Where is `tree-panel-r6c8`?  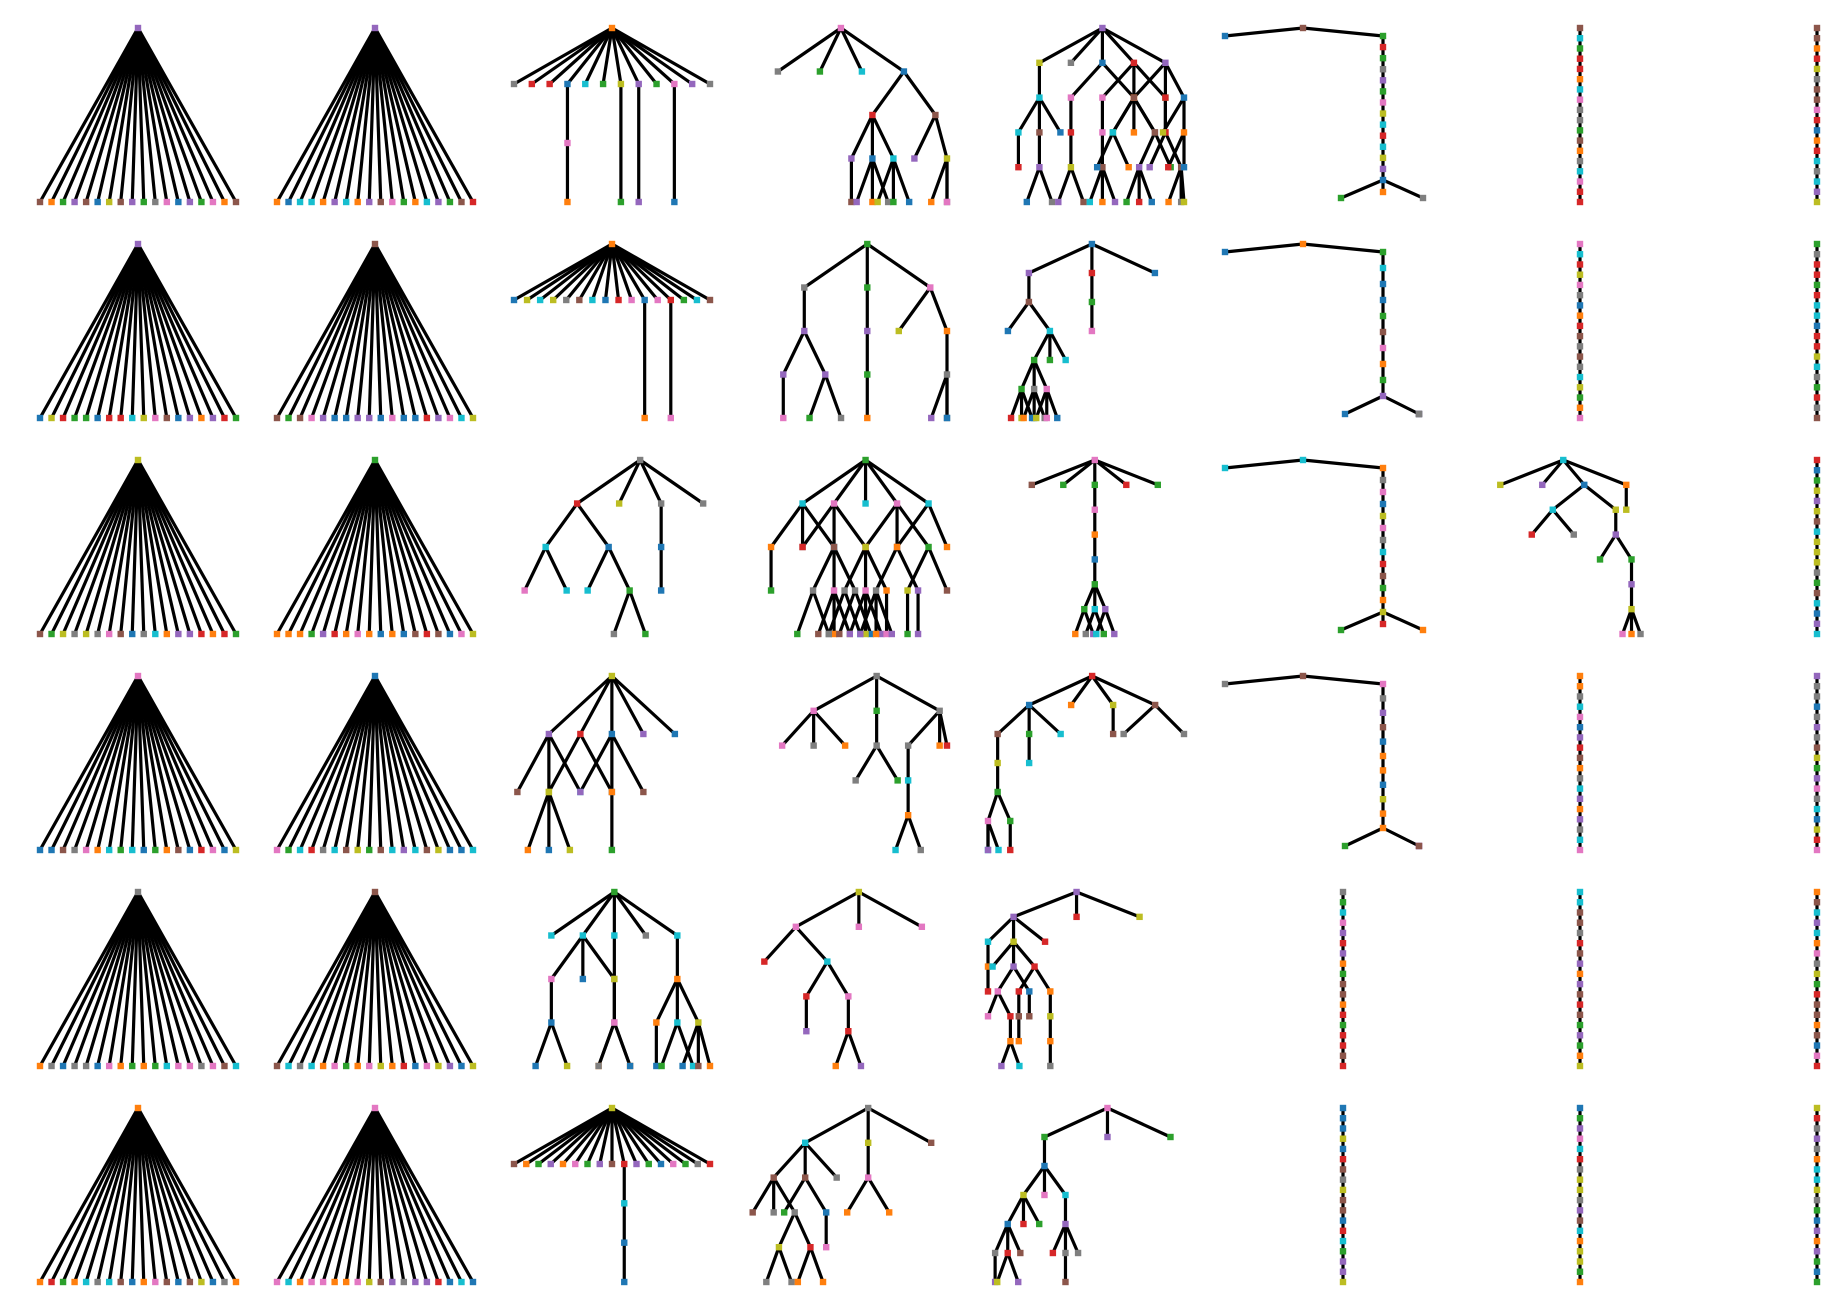
tree-panel-r6c8 is located at coordinates (1763, 1195).